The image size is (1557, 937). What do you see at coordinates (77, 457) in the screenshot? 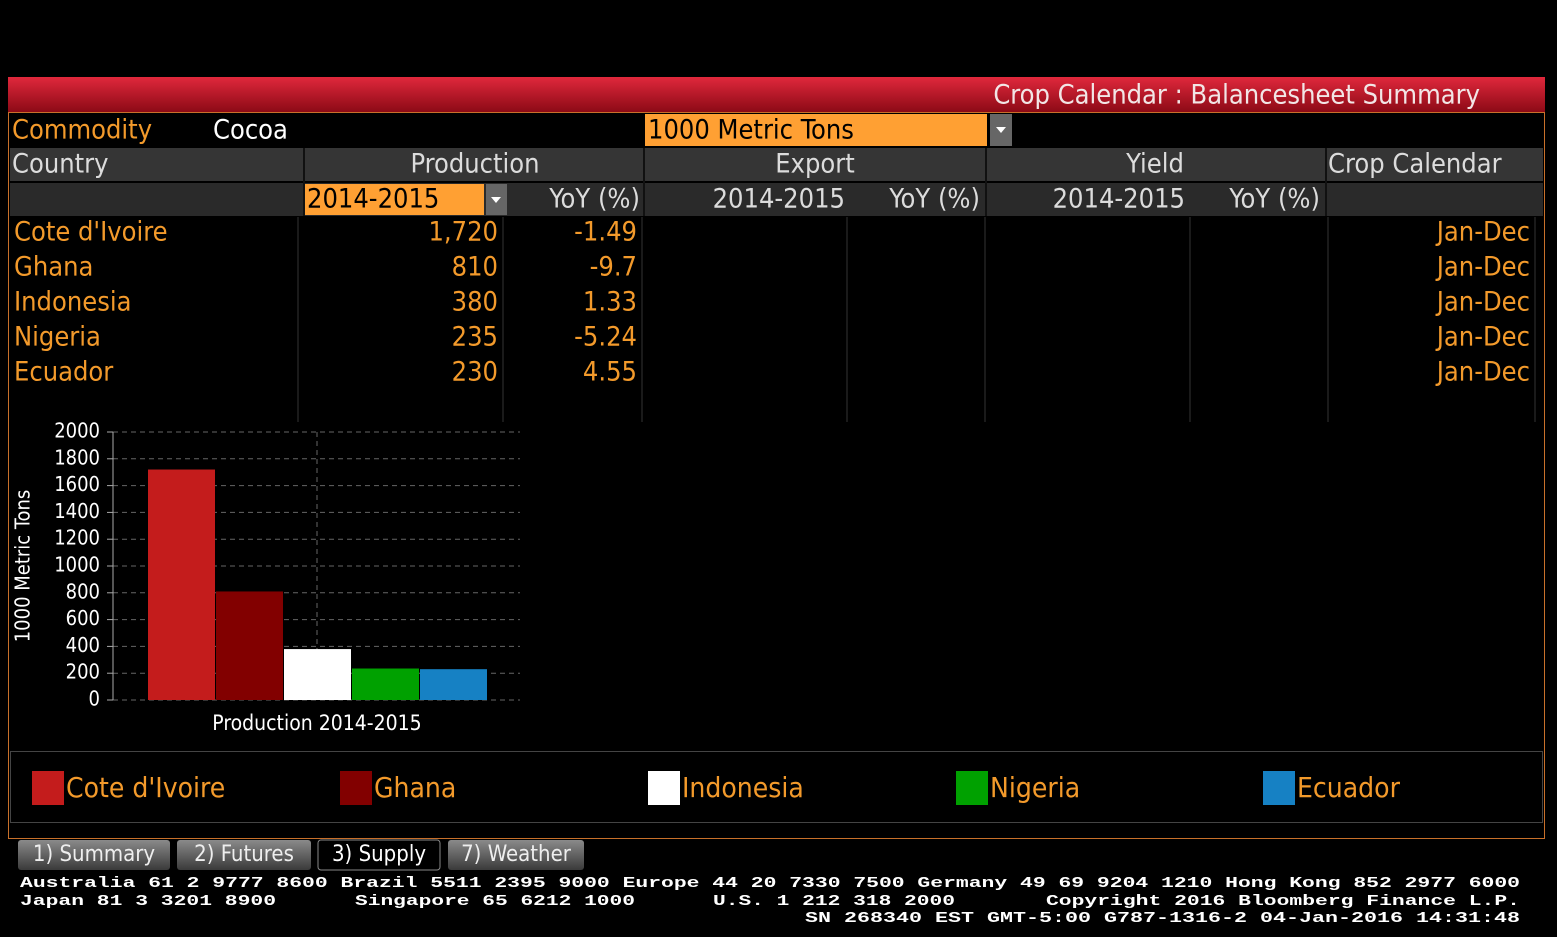
I see `y-tick-label: 1800` at bounding box center [77, 457].